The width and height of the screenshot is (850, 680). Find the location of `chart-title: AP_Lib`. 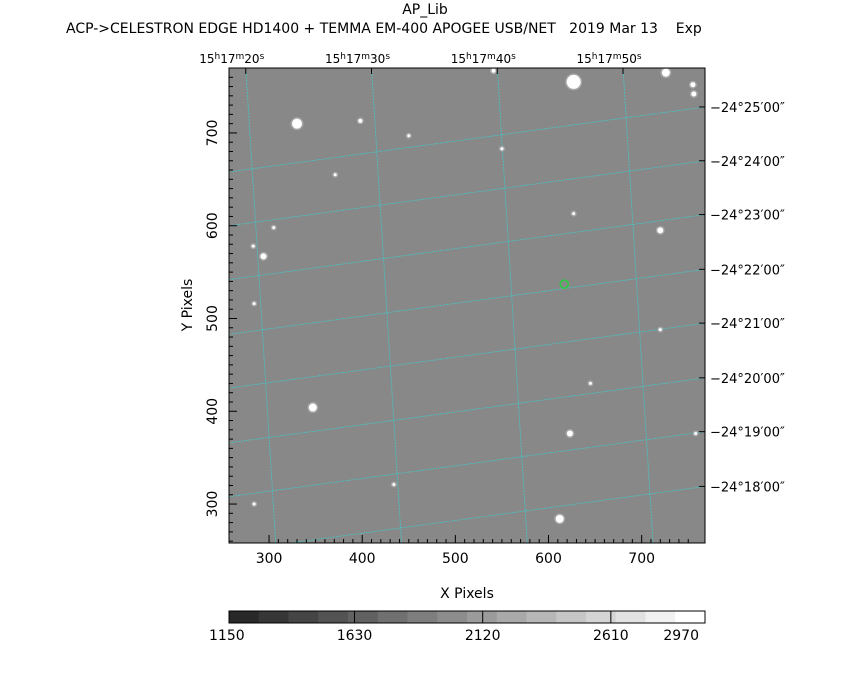

chart-title: AP_Lib is located at coordinates (425, 10).